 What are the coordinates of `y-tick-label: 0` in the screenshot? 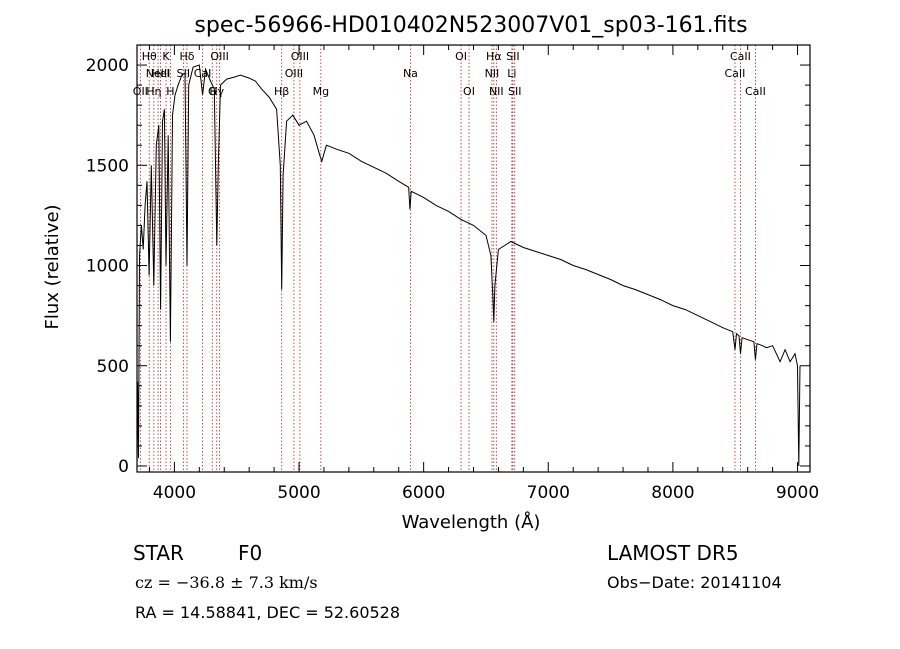 It's located at (123, 467).